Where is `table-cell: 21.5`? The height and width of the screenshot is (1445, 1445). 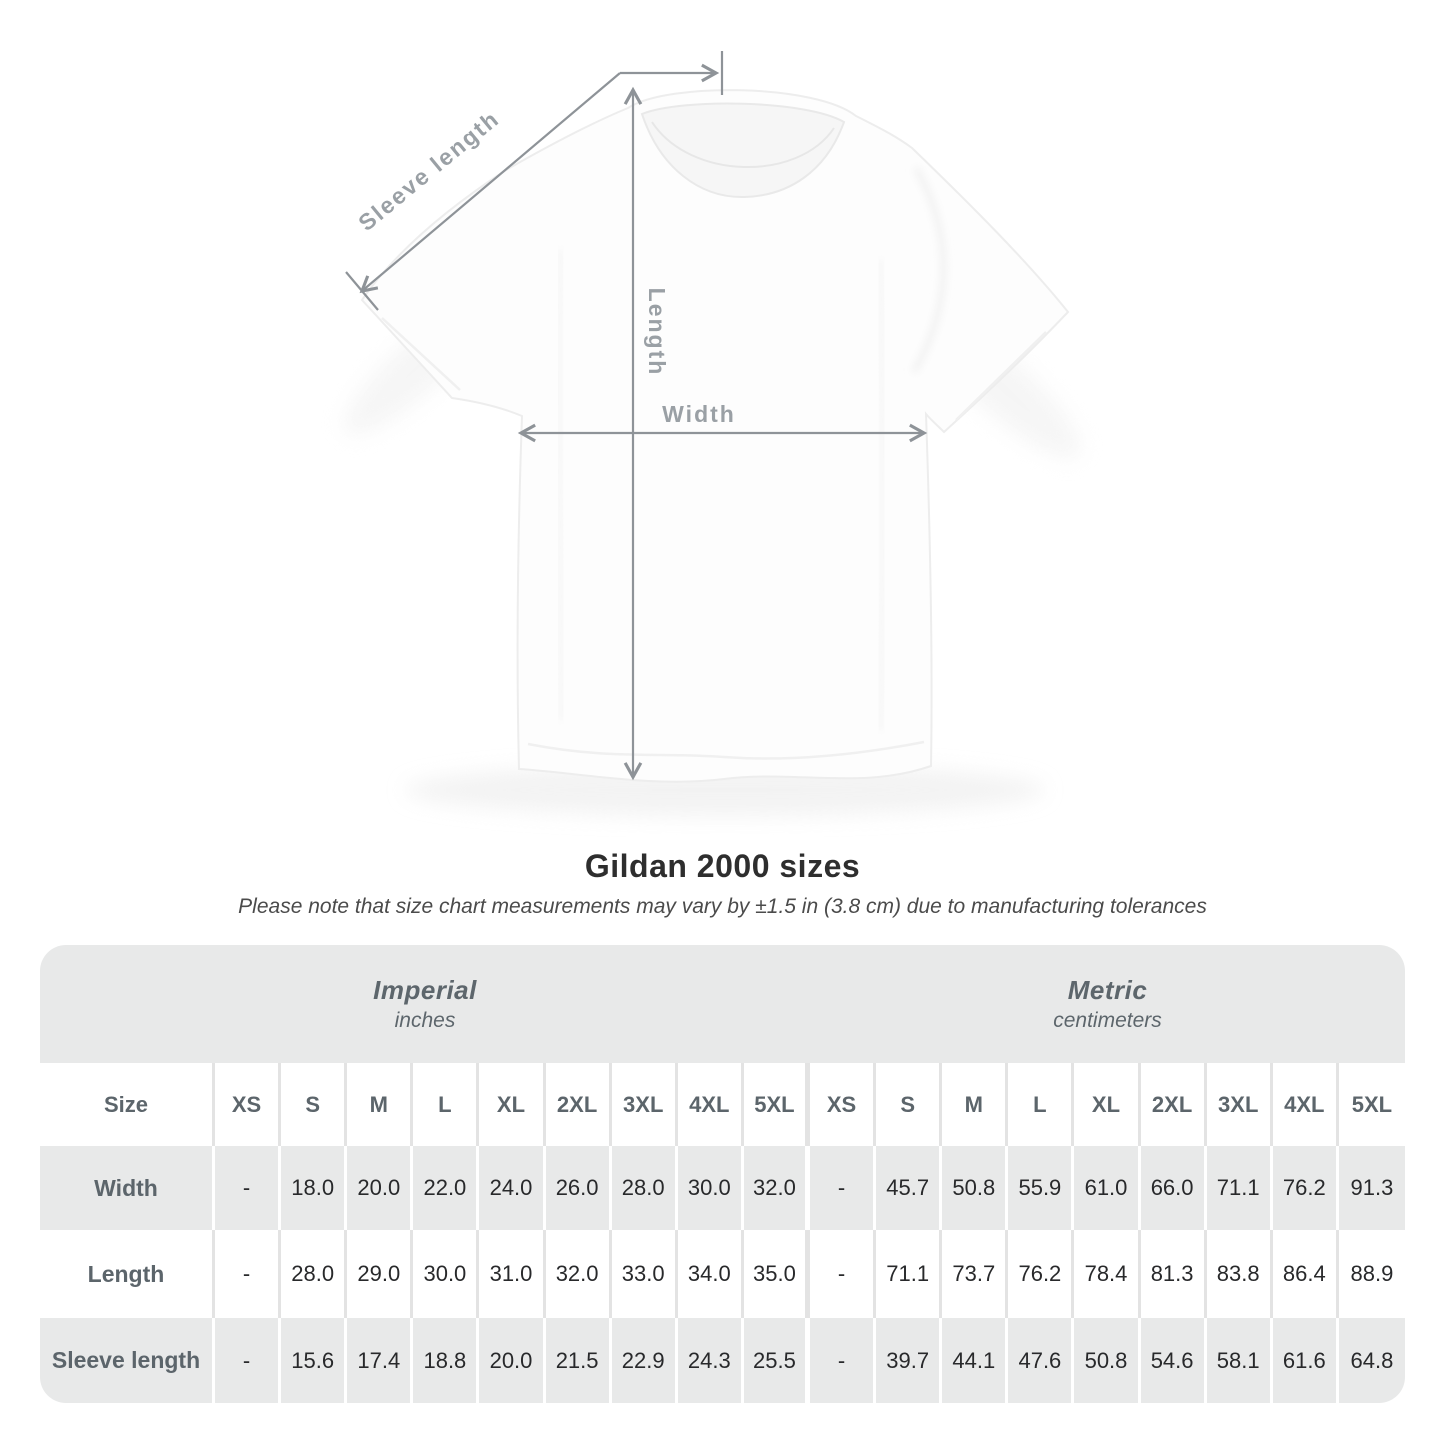 table-cell: 21.5 is located at coordinates (578, 1360).